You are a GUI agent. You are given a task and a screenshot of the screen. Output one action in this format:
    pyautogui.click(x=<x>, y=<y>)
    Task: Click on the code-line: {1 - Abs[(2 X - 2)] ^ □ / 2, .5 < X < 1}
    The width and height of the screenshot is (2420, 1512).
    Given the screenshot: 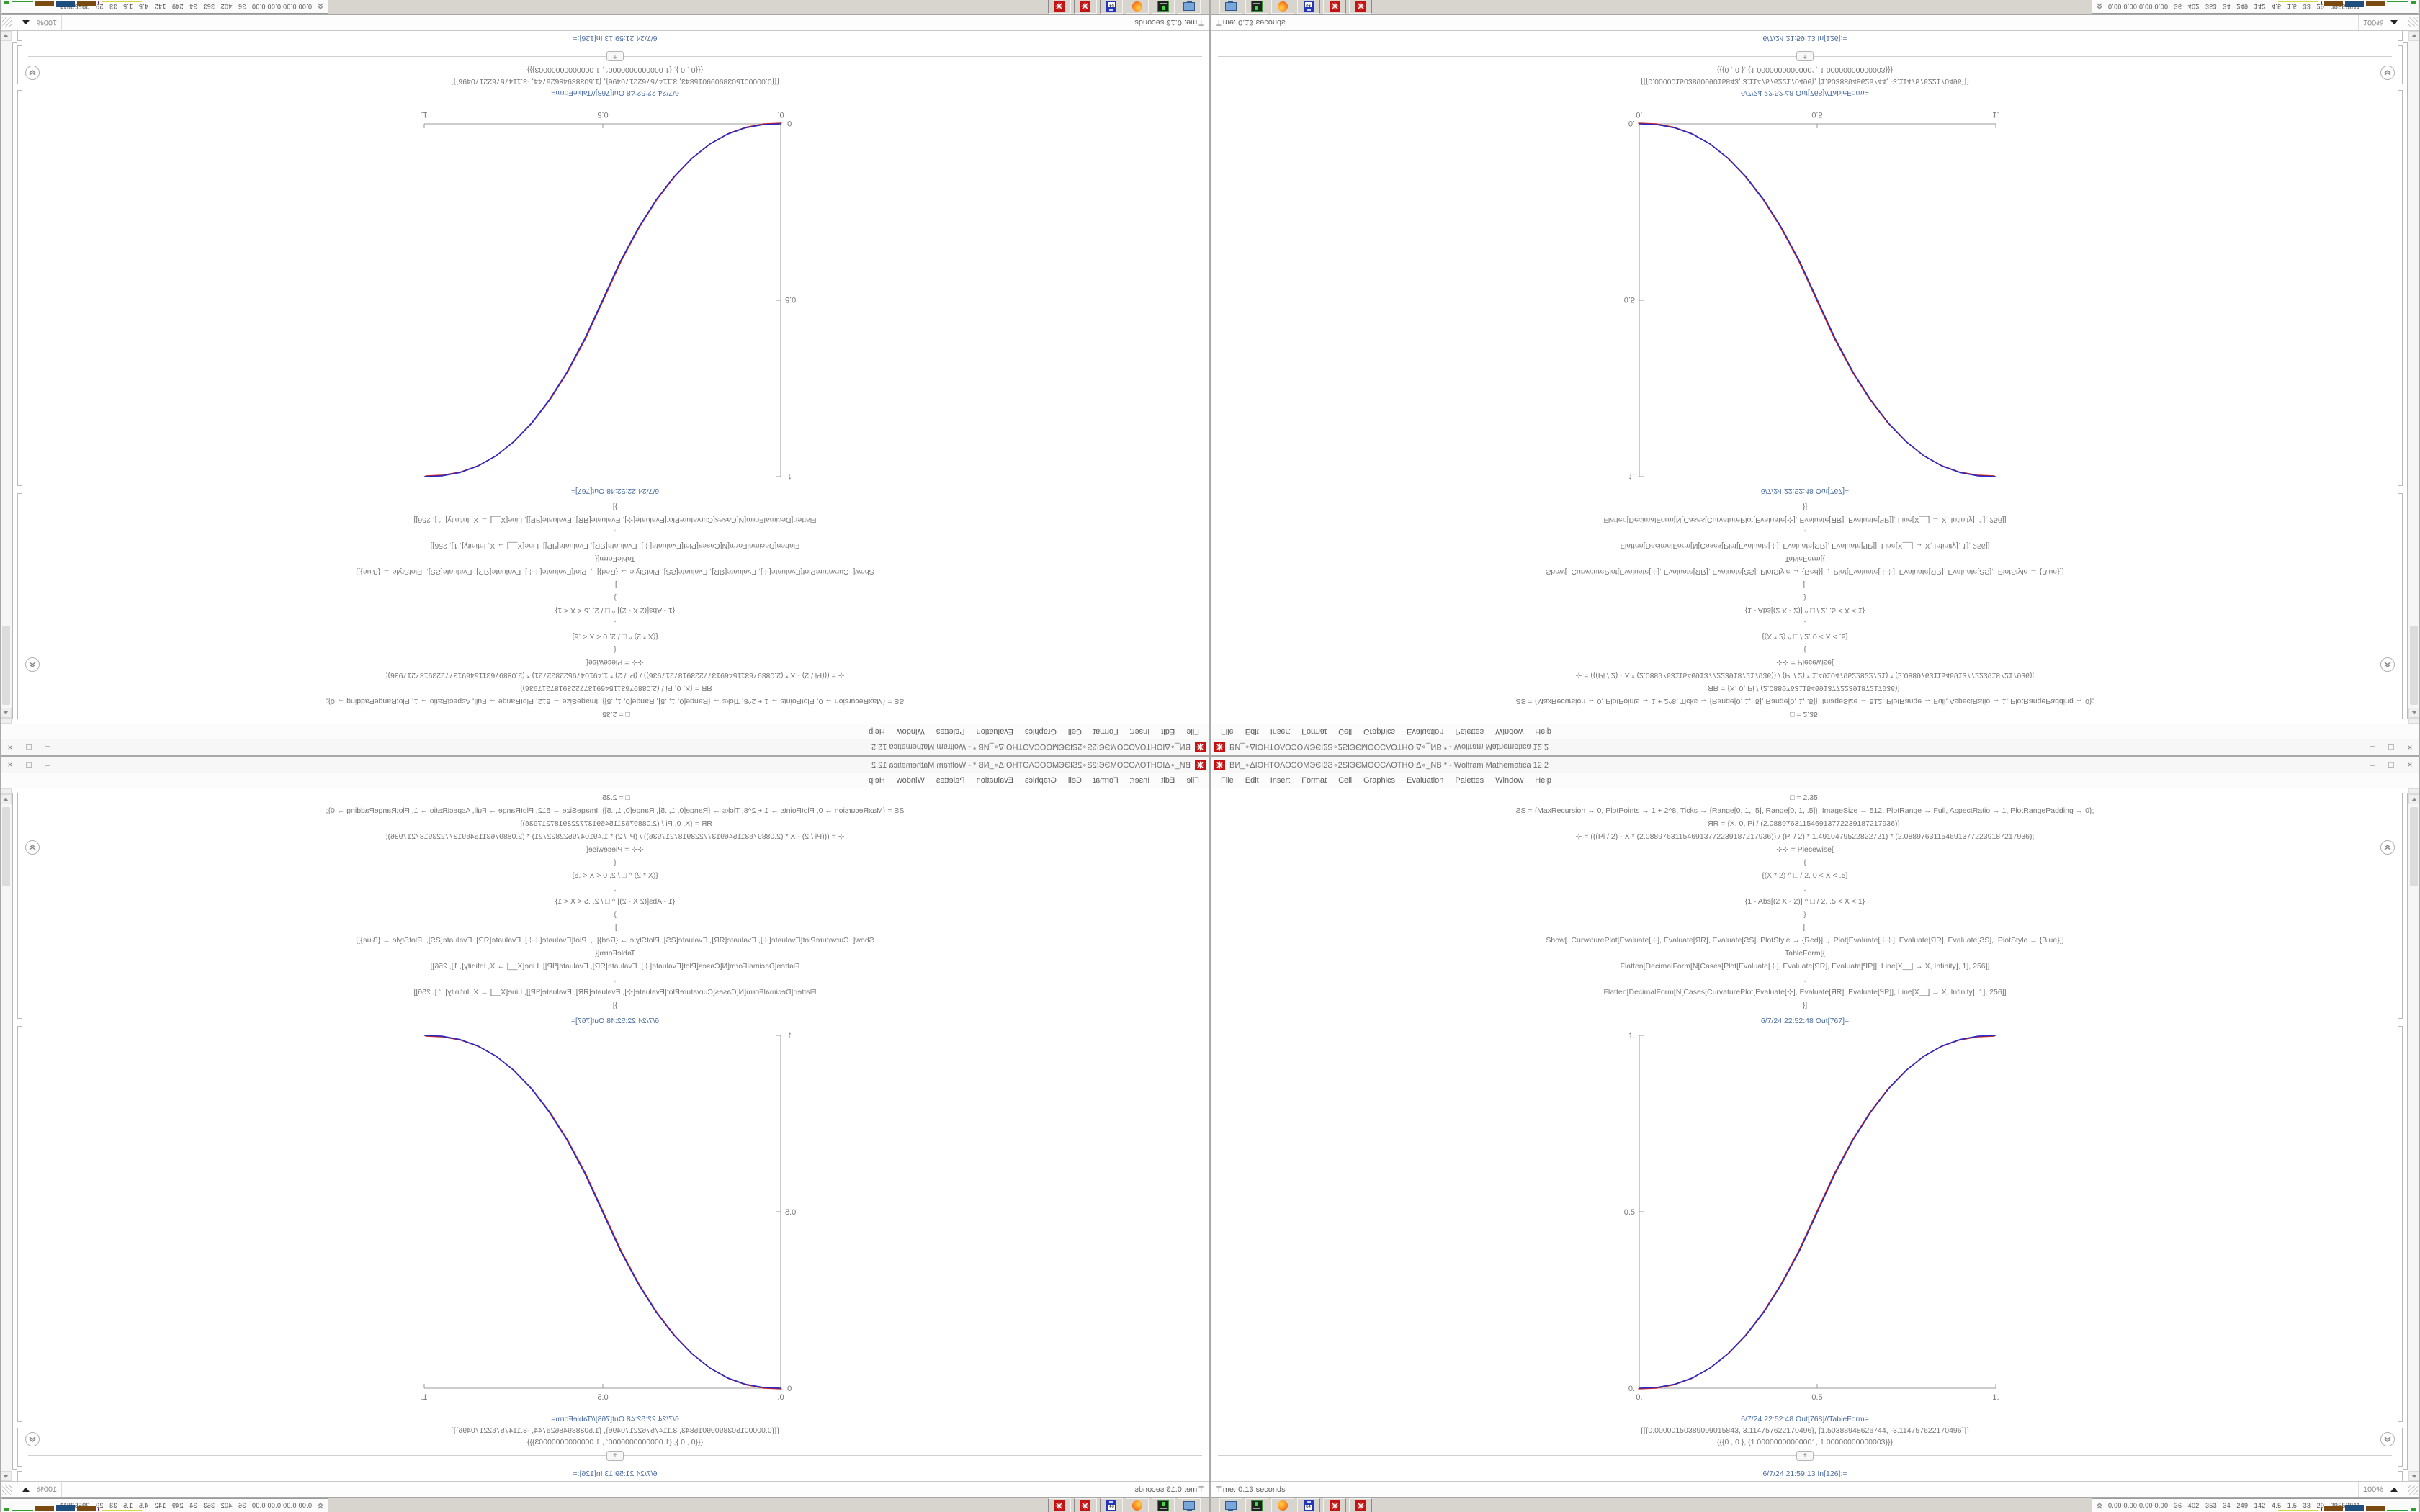 What is the action you would take?
    pyautogui.click(x=1804, y=901)
    